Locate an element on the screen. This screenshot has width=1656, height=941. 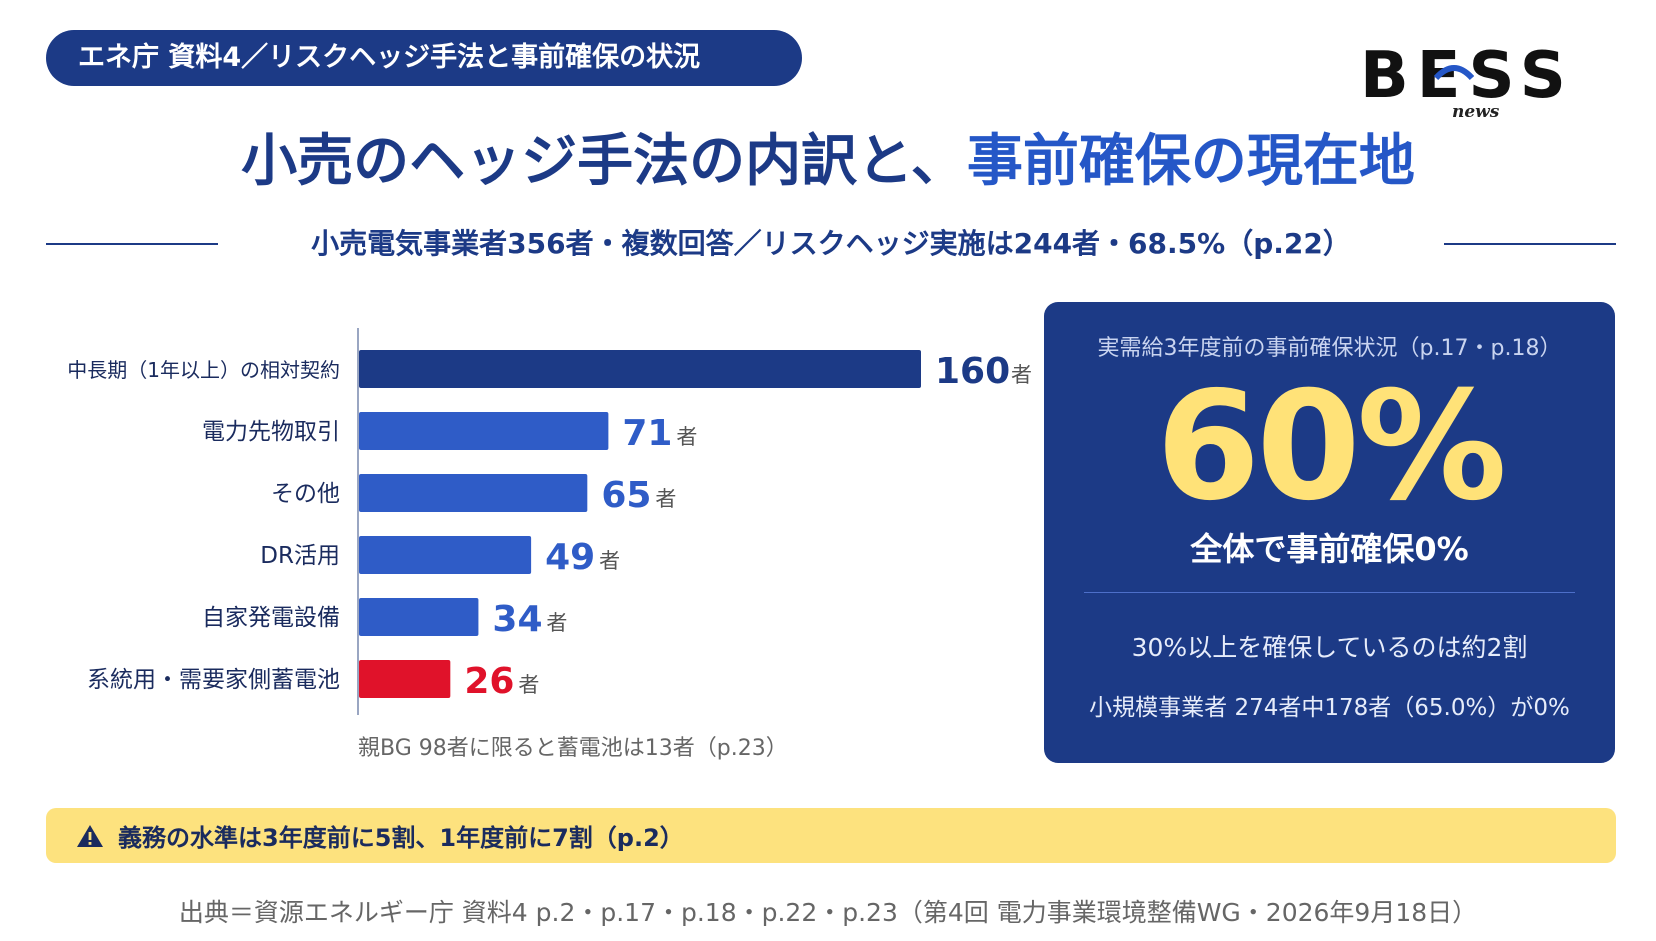
category-label: その他 is located at coordinates (305, 494).